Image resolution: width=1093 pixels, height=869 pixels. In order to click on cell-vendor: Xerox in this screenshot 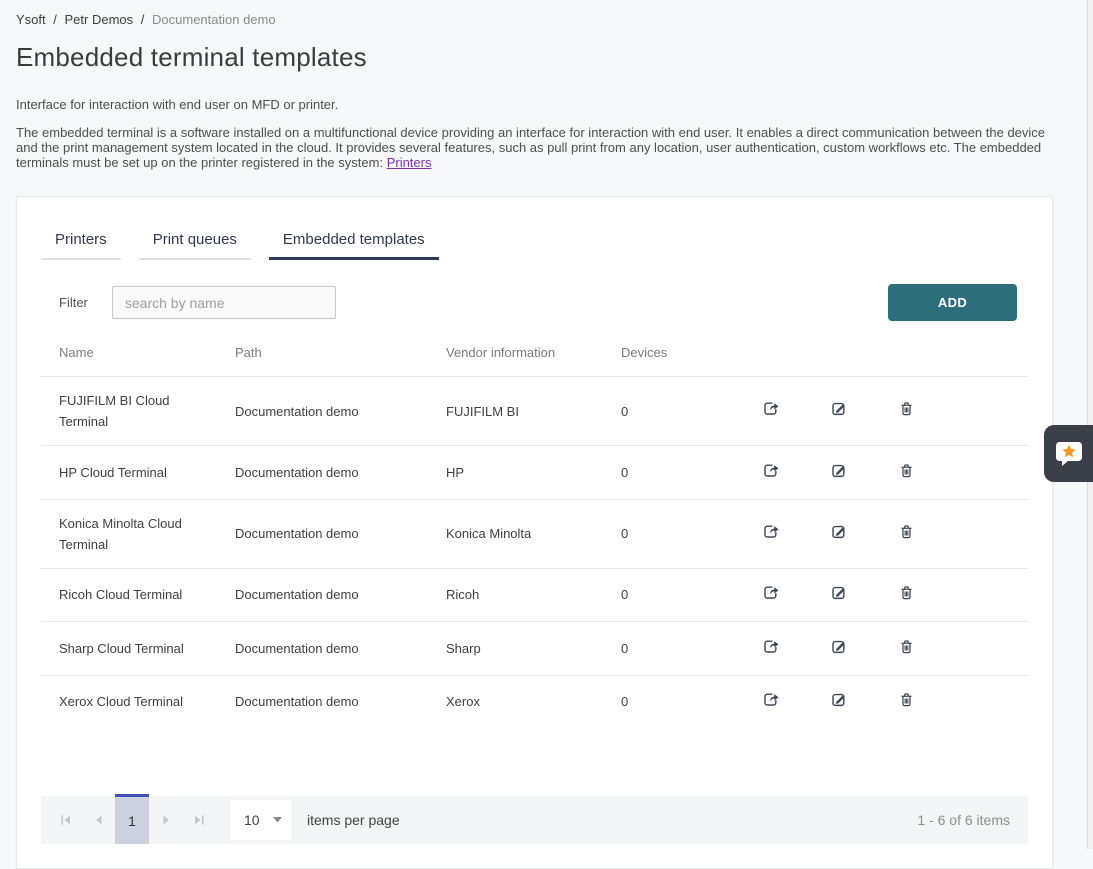, I will do `click(533, 701)`.